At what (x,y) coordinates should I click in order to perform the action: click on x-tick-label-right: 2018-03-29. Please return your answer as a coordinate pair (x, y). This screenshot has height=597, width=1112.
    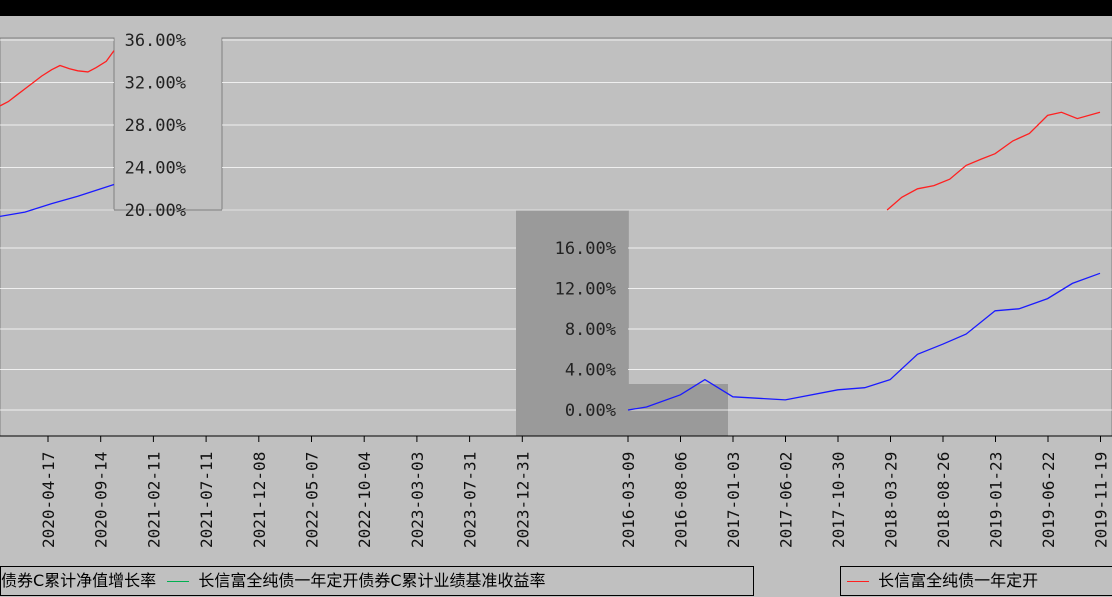
    Looking at the image, I should click on (891, 500).